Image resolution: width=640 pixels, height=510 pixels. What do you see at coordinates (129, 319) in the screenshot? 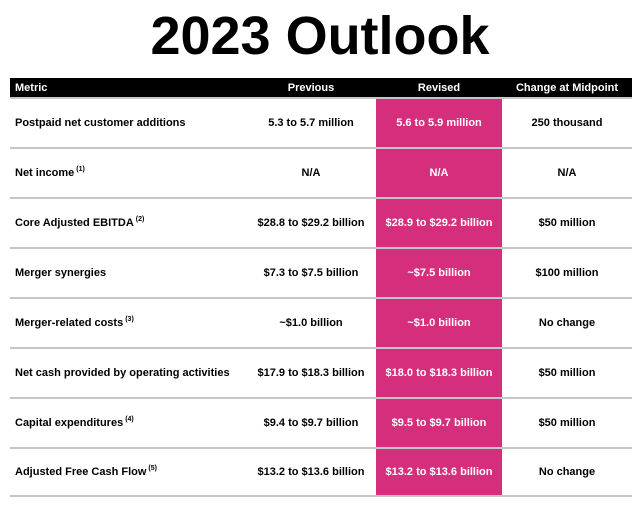
I see `footnote-ref: (3)` at bounding box center [129, 319].